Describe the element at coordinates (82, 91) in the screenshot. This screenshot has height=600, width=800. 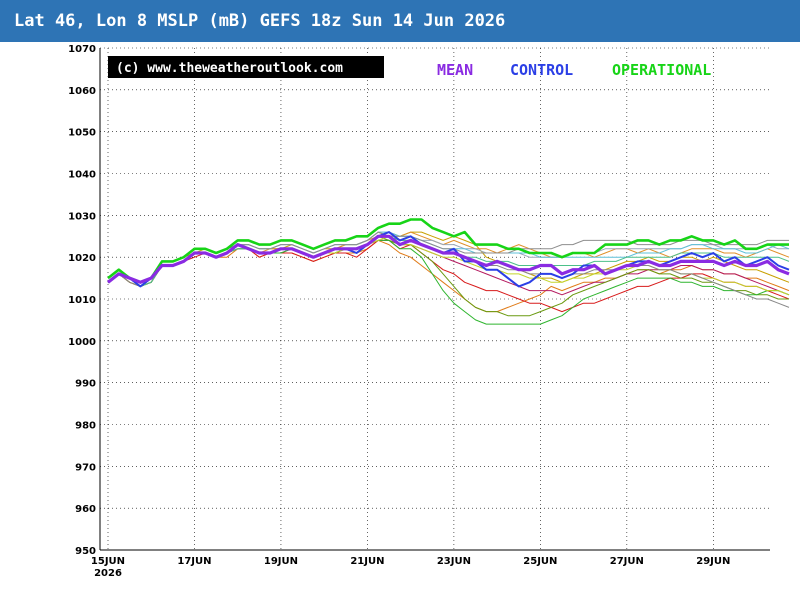
I see `y-tick-label: 1060` at that location.